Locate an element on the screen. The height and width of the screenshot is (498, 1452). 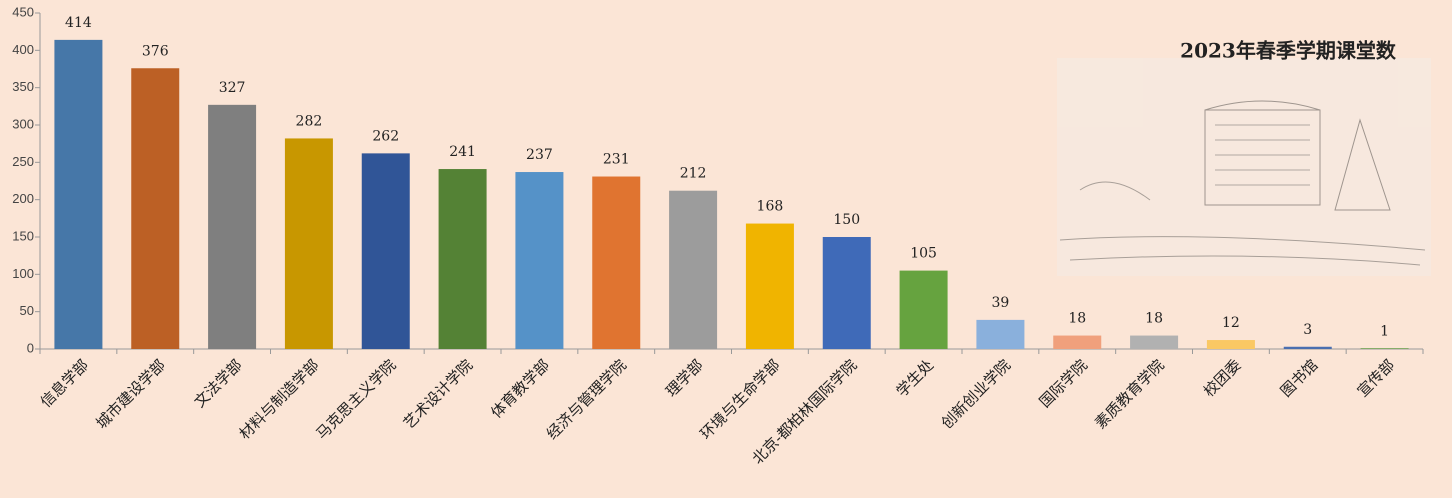
value-label: 282 is located at coordinates (309, 121).